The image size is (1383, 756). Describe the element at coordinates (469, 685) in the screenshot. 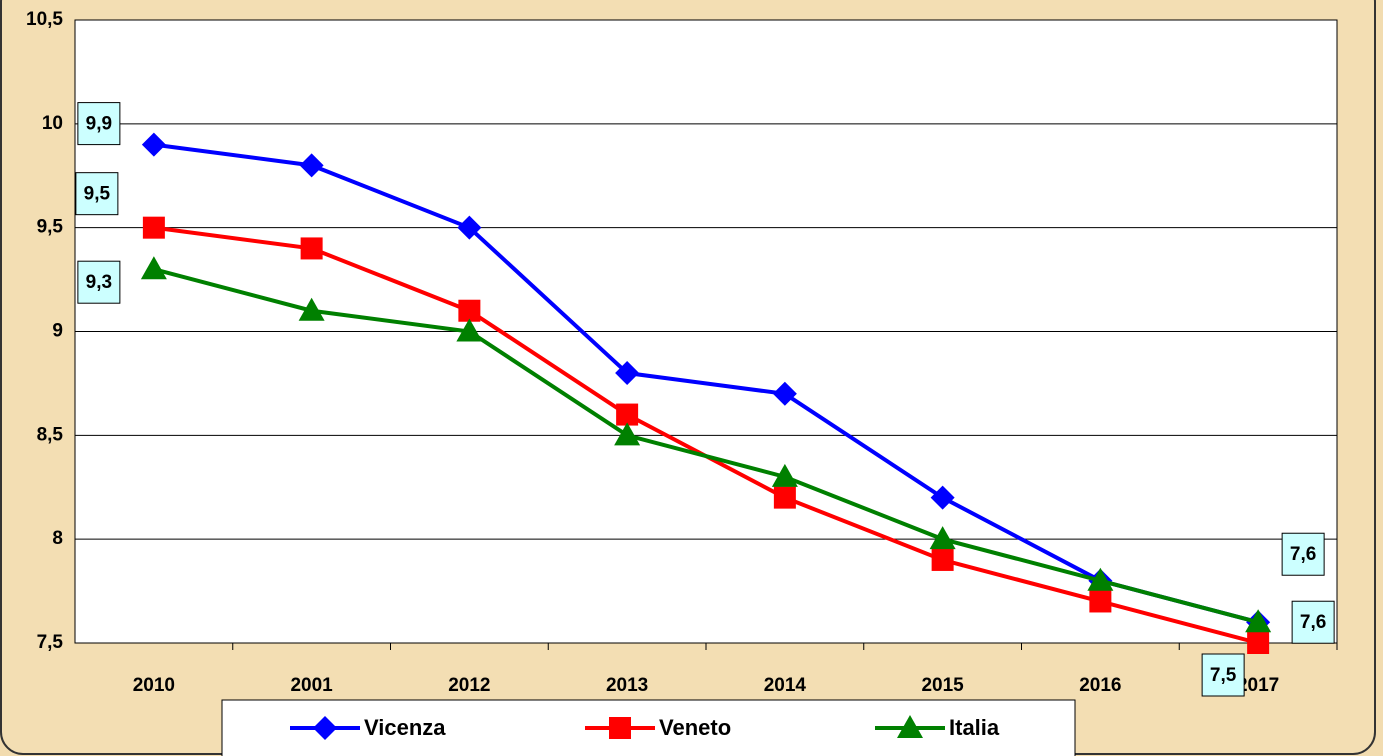

I see `x-tick-label: 2012` at that location.